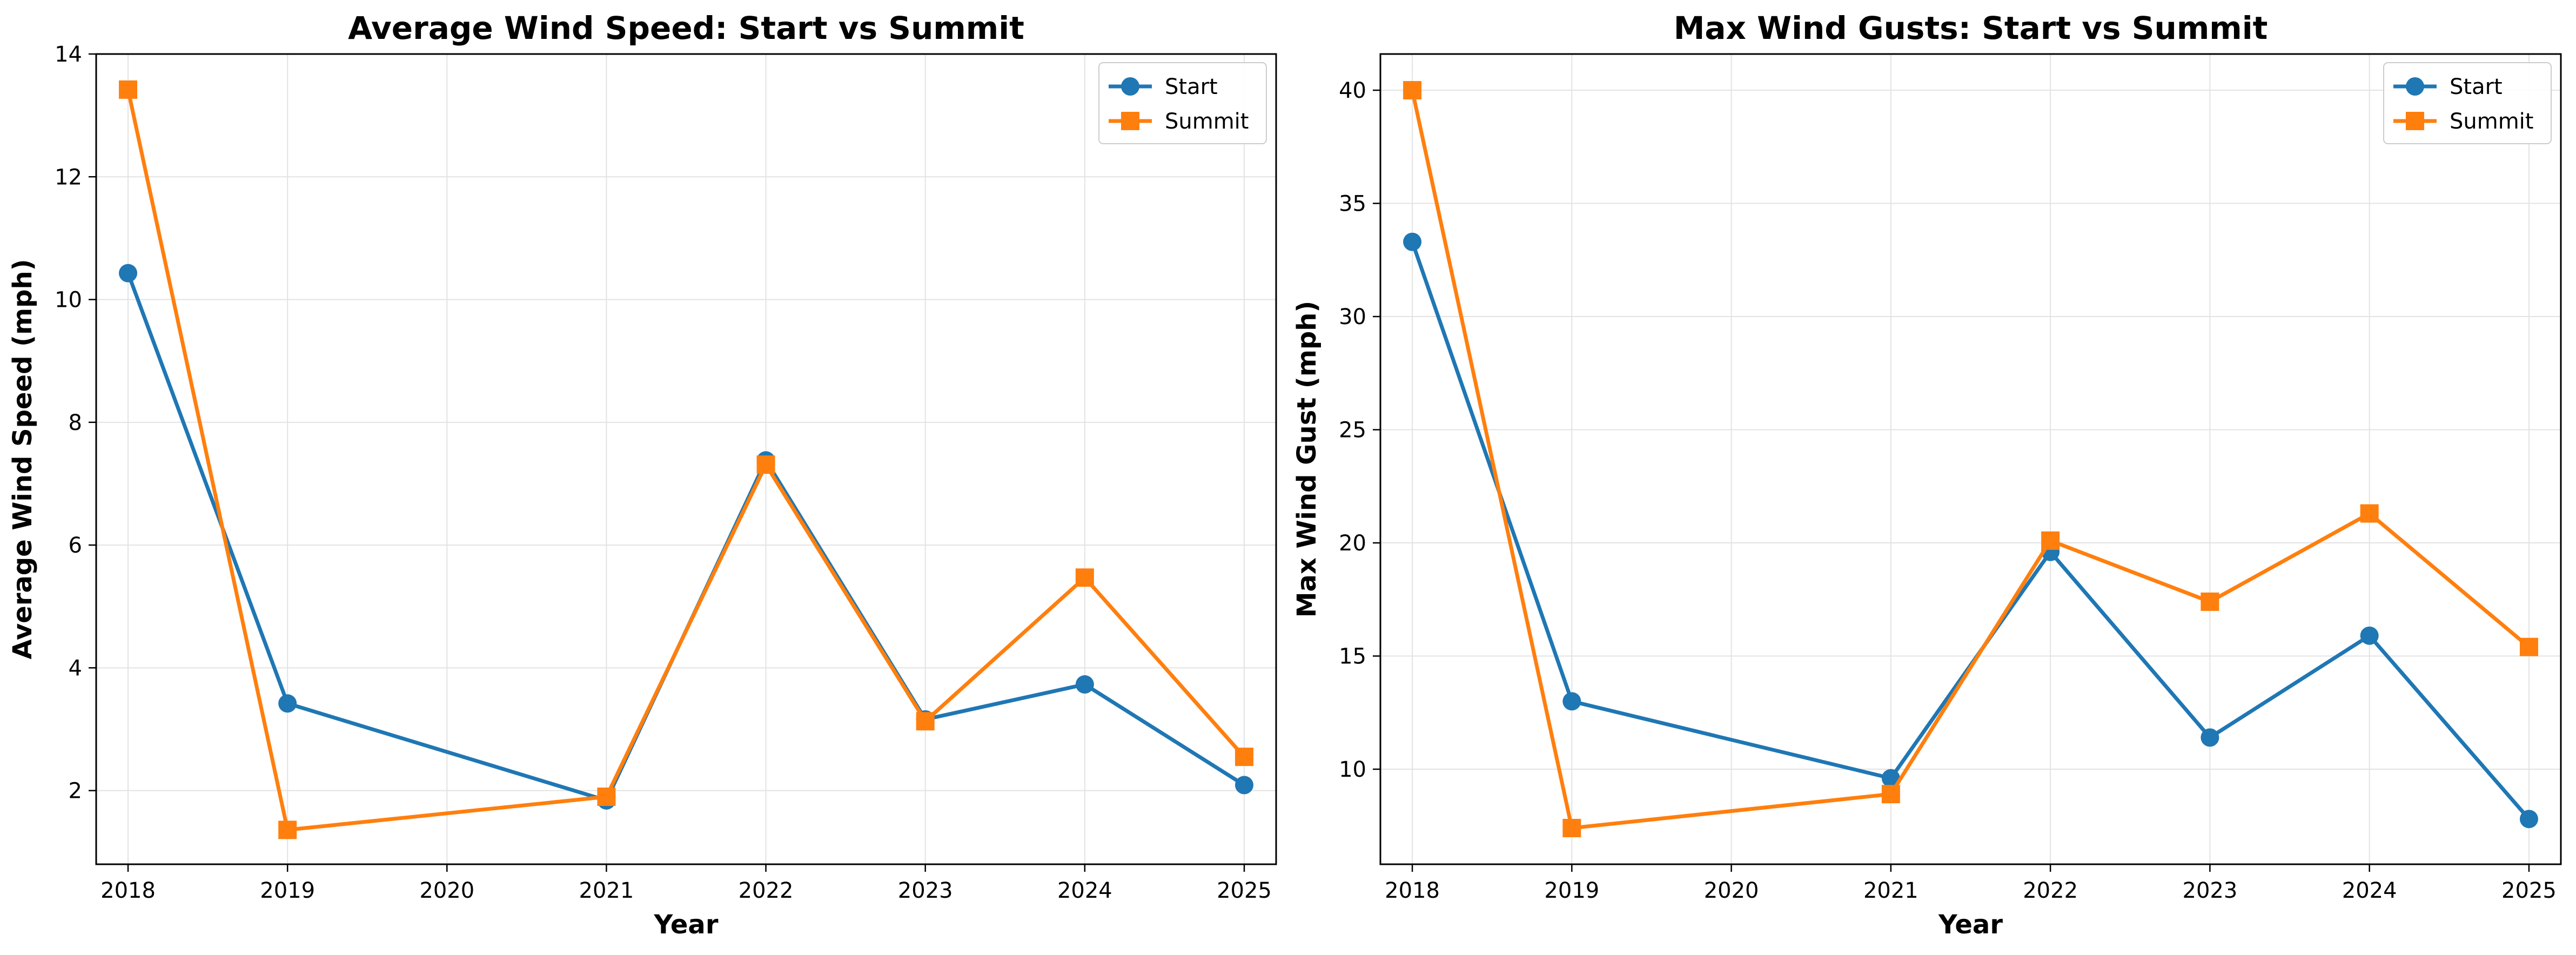 The width and height of the screenshot is (2576, 955). Describe the element at coordinates (686, 28) in the screenshot. I see `chart-title: Average Wind Speed: Start vs Summit` at that location.